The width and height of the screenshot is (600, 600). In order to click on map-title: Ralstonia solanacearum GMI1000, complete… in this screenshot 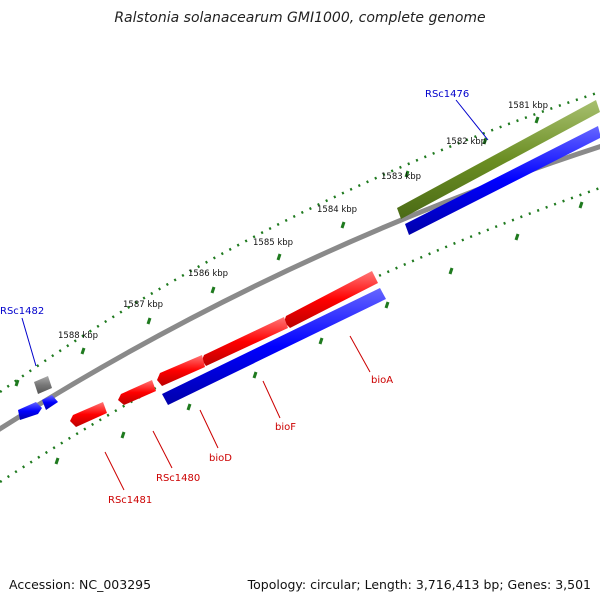, I will do `click(300, 18)`.